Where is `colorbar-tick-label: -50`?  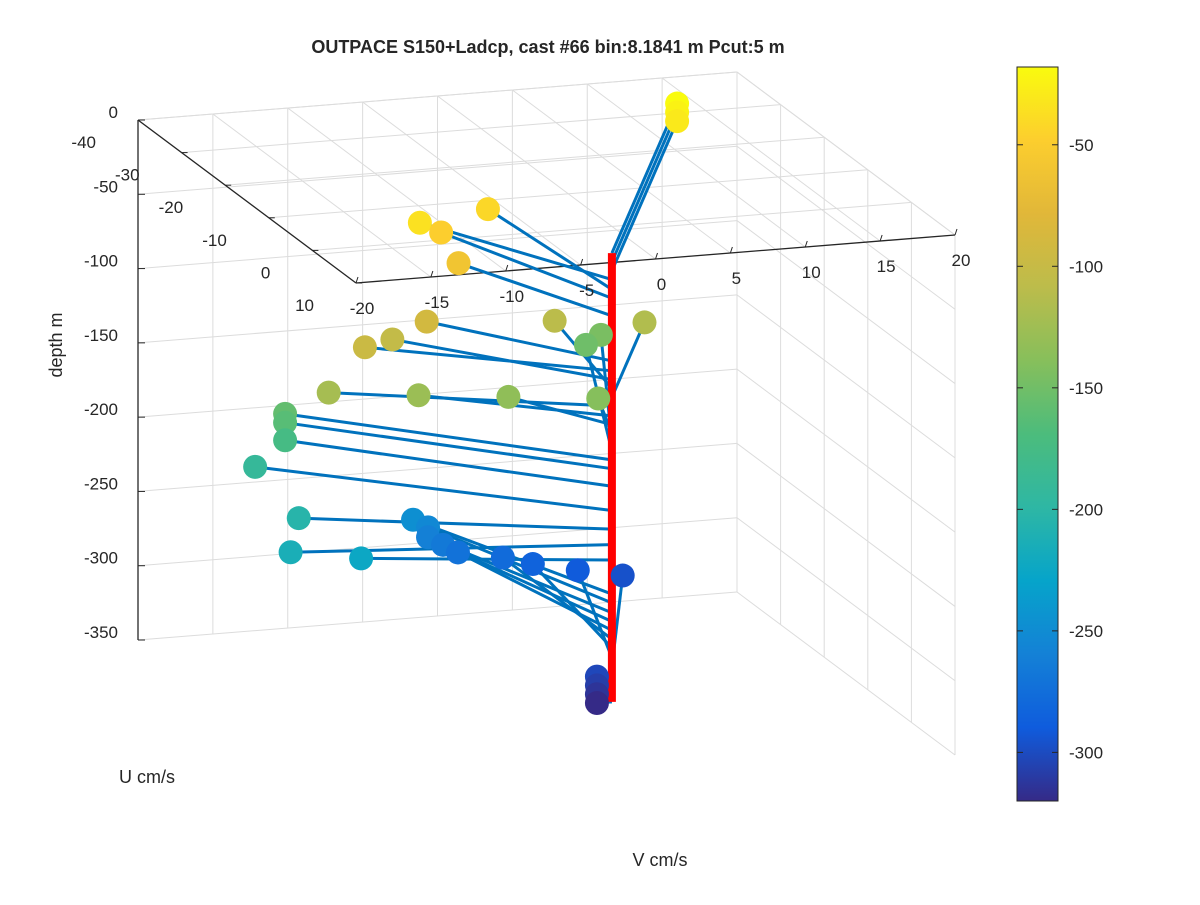 colorbar-tick-label: -50 is located at coordinates (1081, 145).